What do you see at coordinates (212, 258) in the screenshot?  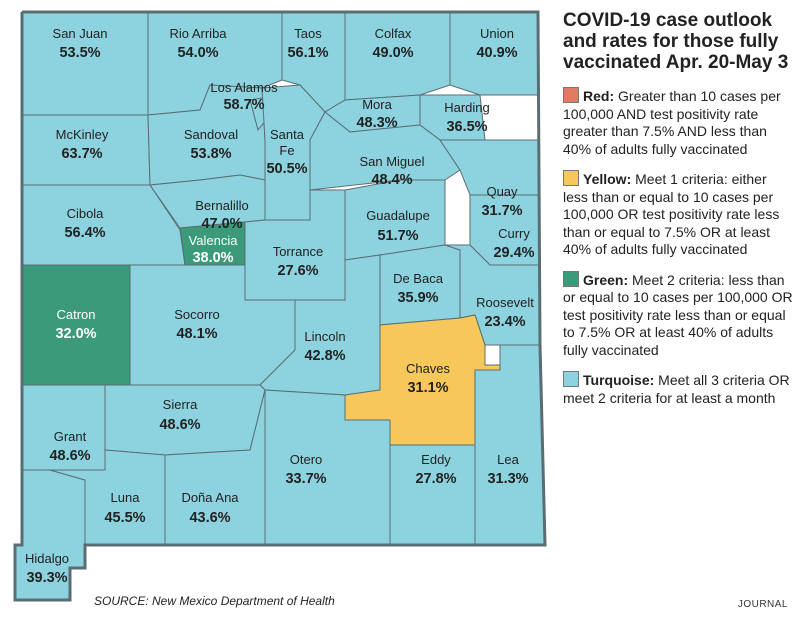 I see `label-rate: 38.0%` at bounding box center [212, 258].